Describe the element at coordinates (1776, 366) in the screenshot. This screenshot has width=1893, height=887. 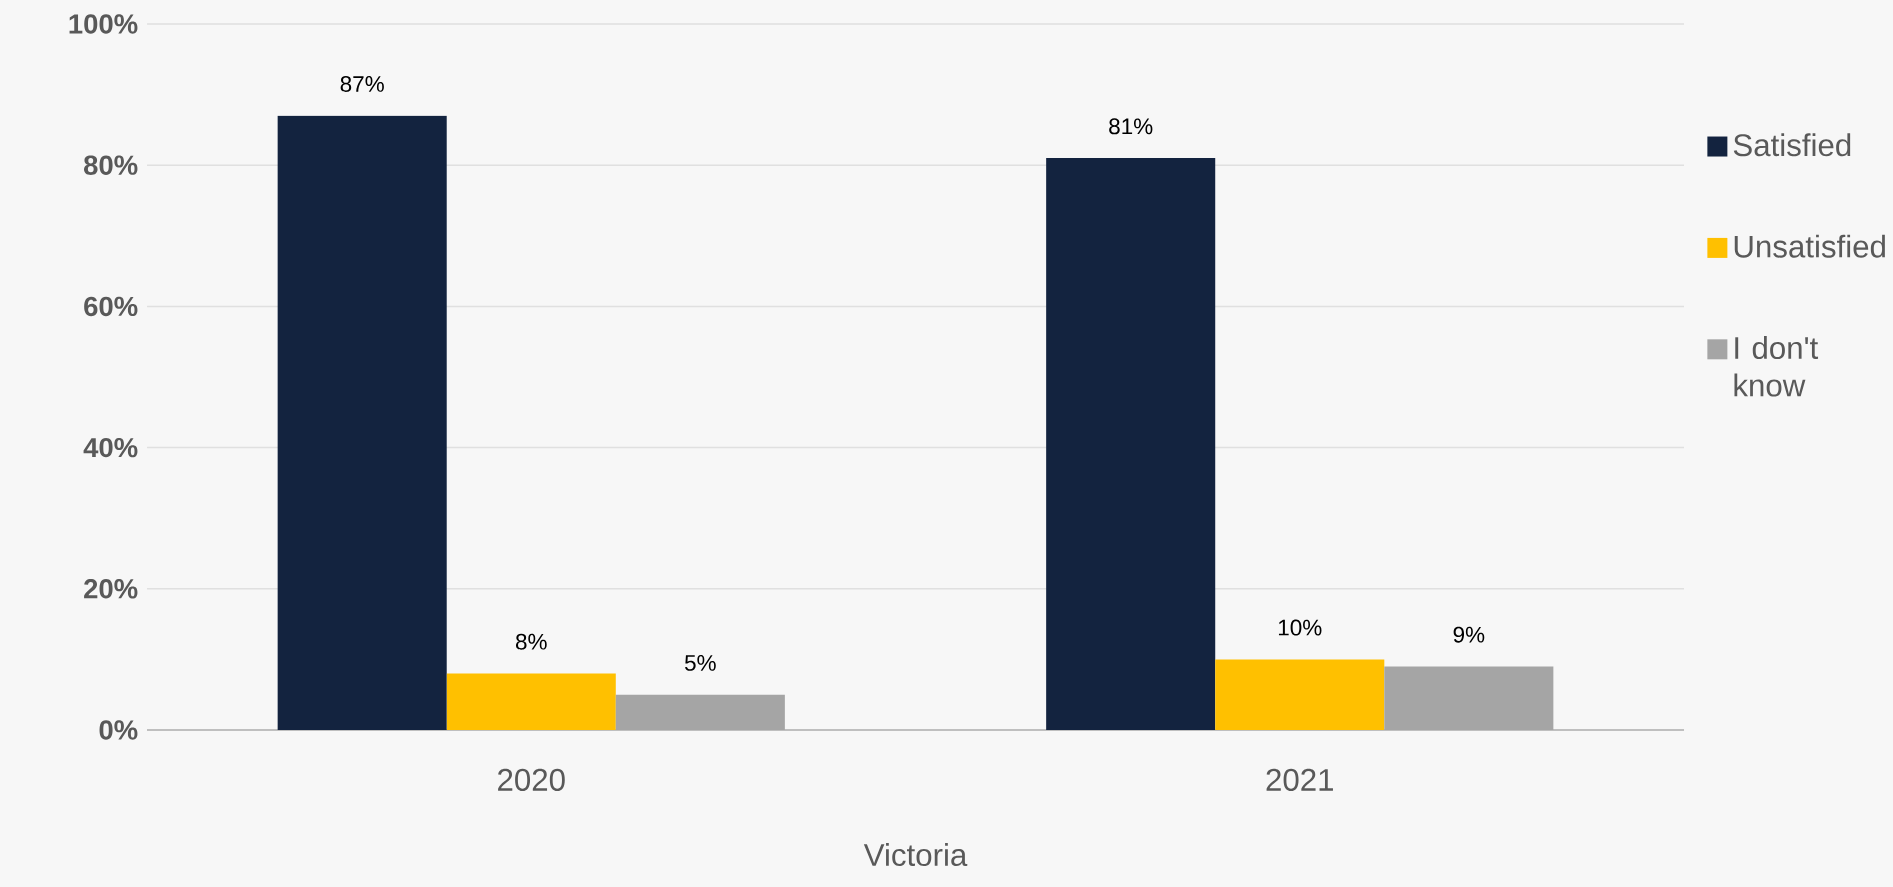
I see `legend-label: I don't know` at that location.